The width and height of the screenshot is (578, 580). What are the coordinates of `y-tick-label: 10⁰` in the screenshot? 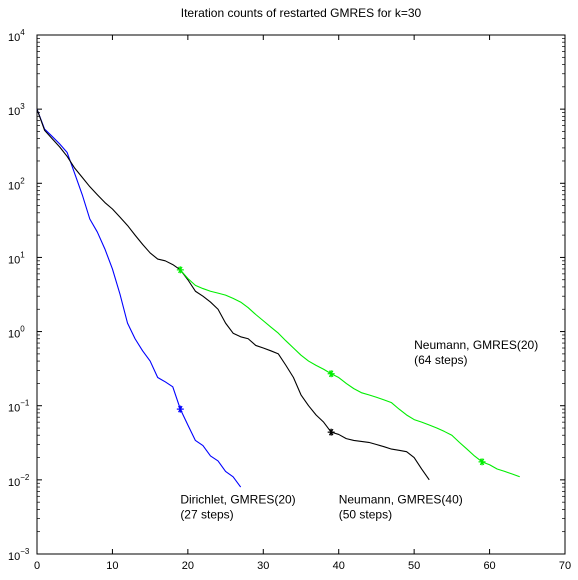 It's located at (16, 333).